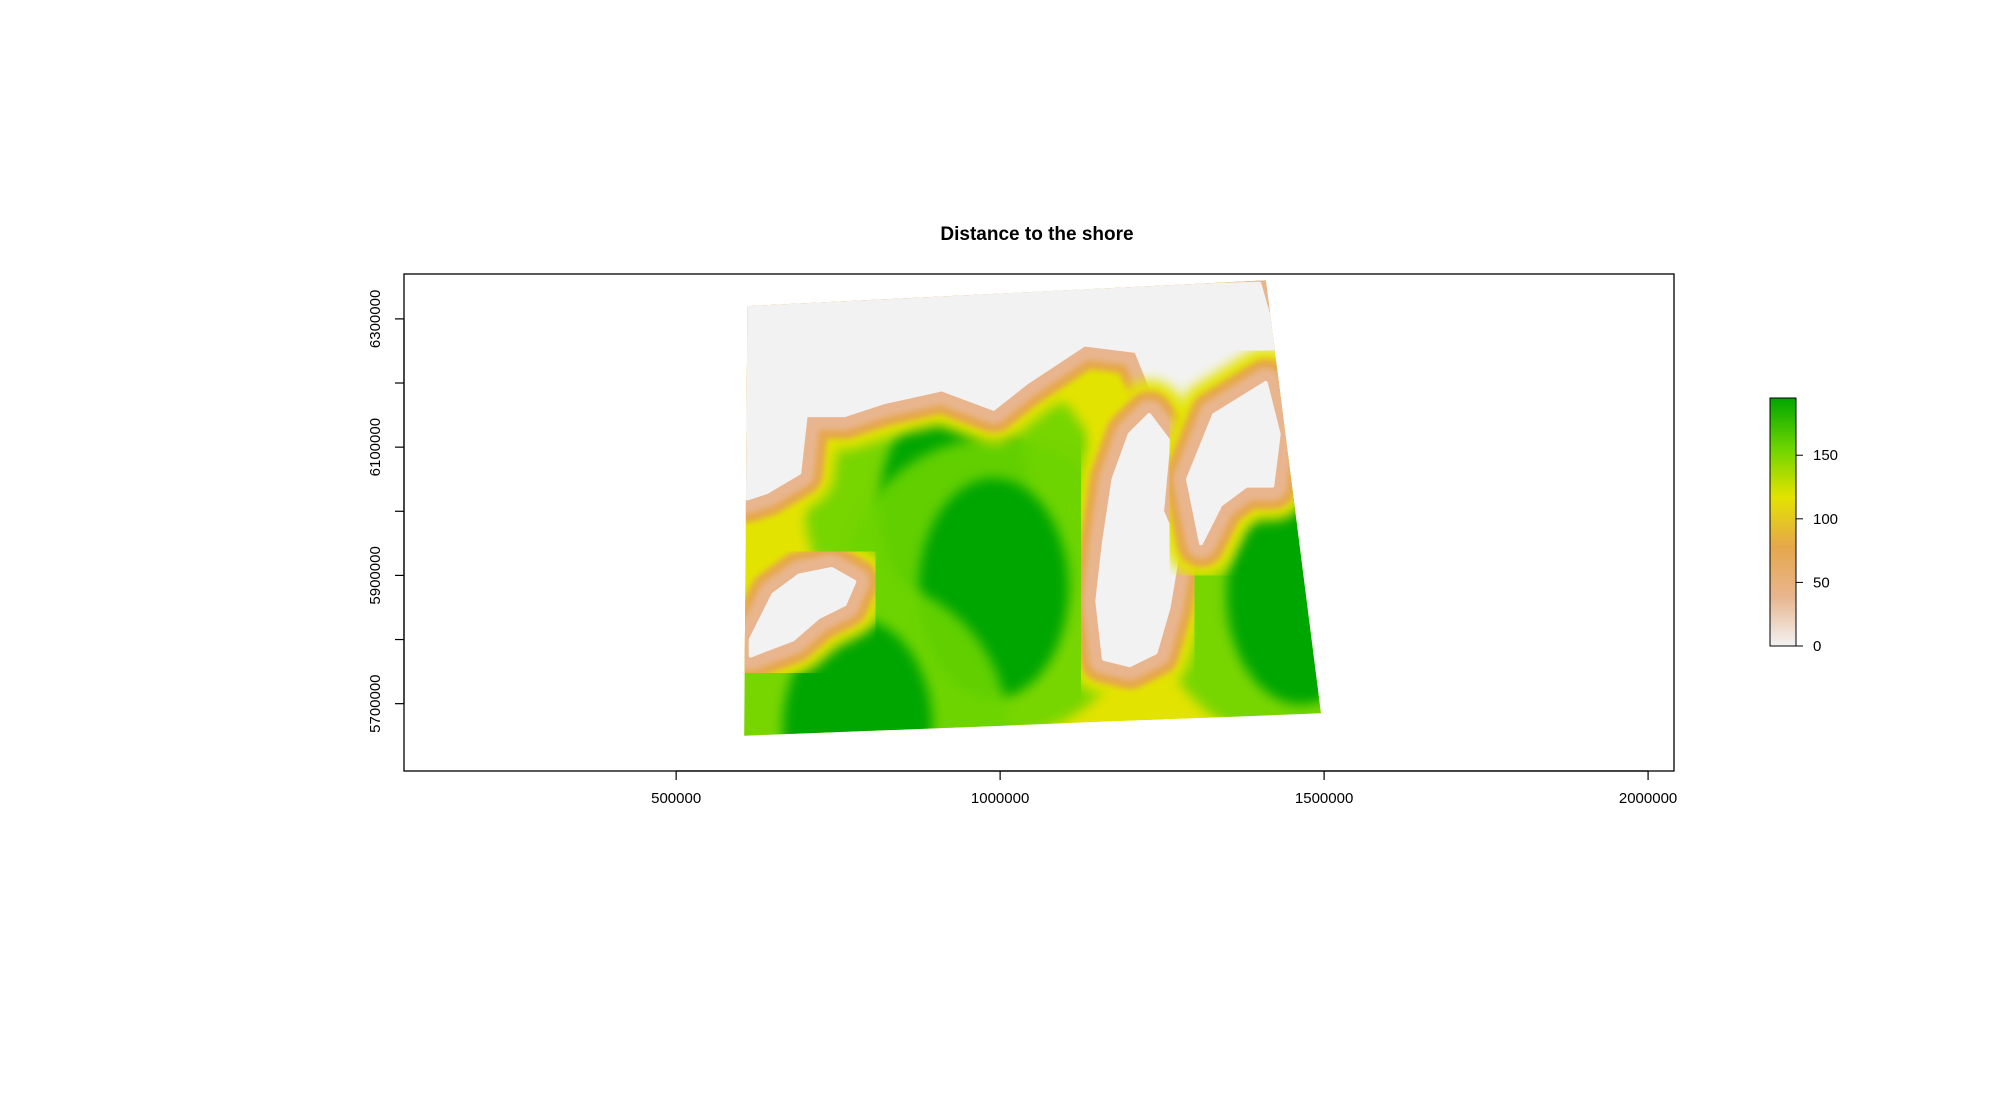 This screenshot has height=1105, width=2000. I want to click on land-east-coast, so click(1233, 463).